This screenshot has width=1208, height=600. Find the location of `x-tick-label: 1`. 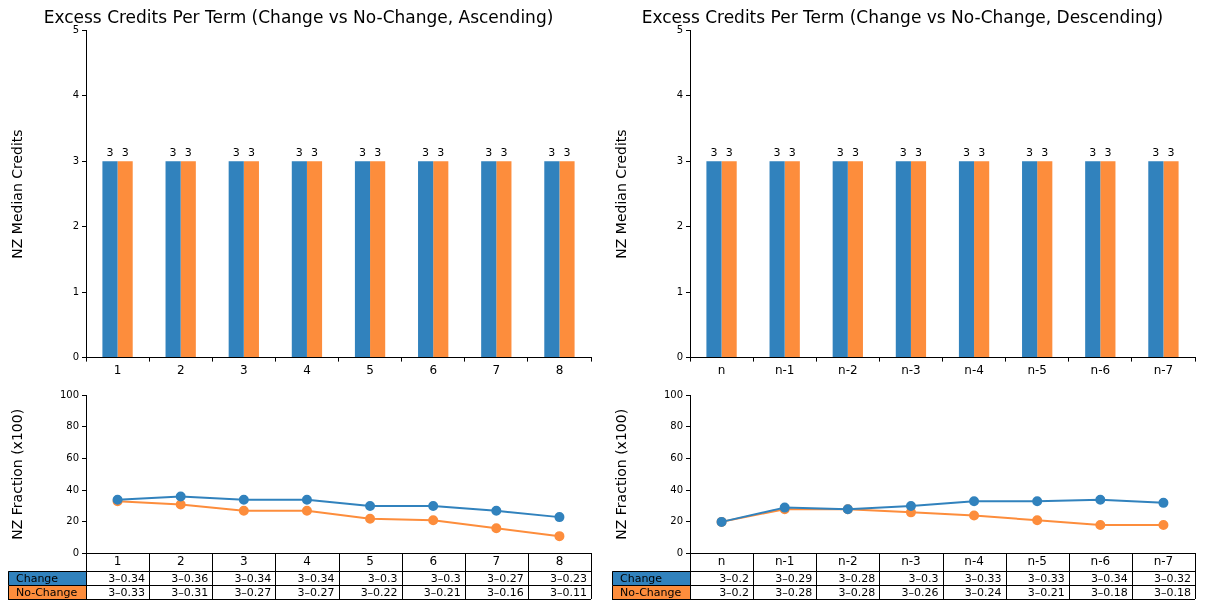

x-tick-label: 1 is located at coordinates (117, 369).